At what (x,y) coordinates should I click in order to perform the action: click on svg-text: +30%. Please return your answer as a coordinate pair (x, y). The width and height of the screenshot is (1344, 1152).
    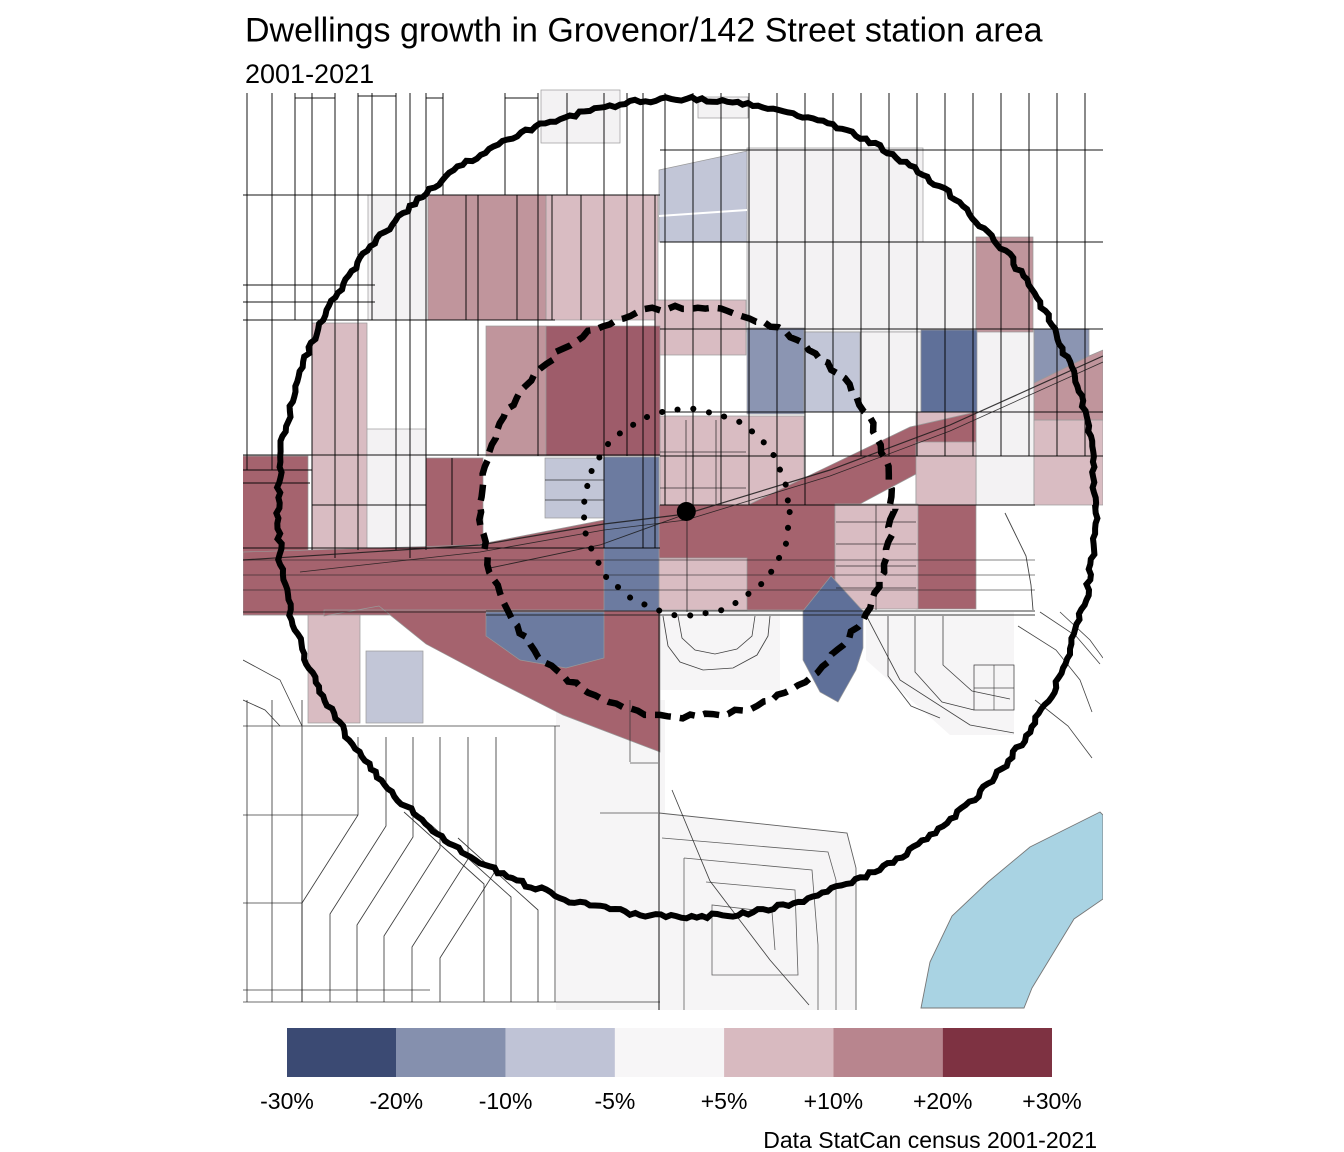
    Looking at the image, I should click on (1051, 1101).